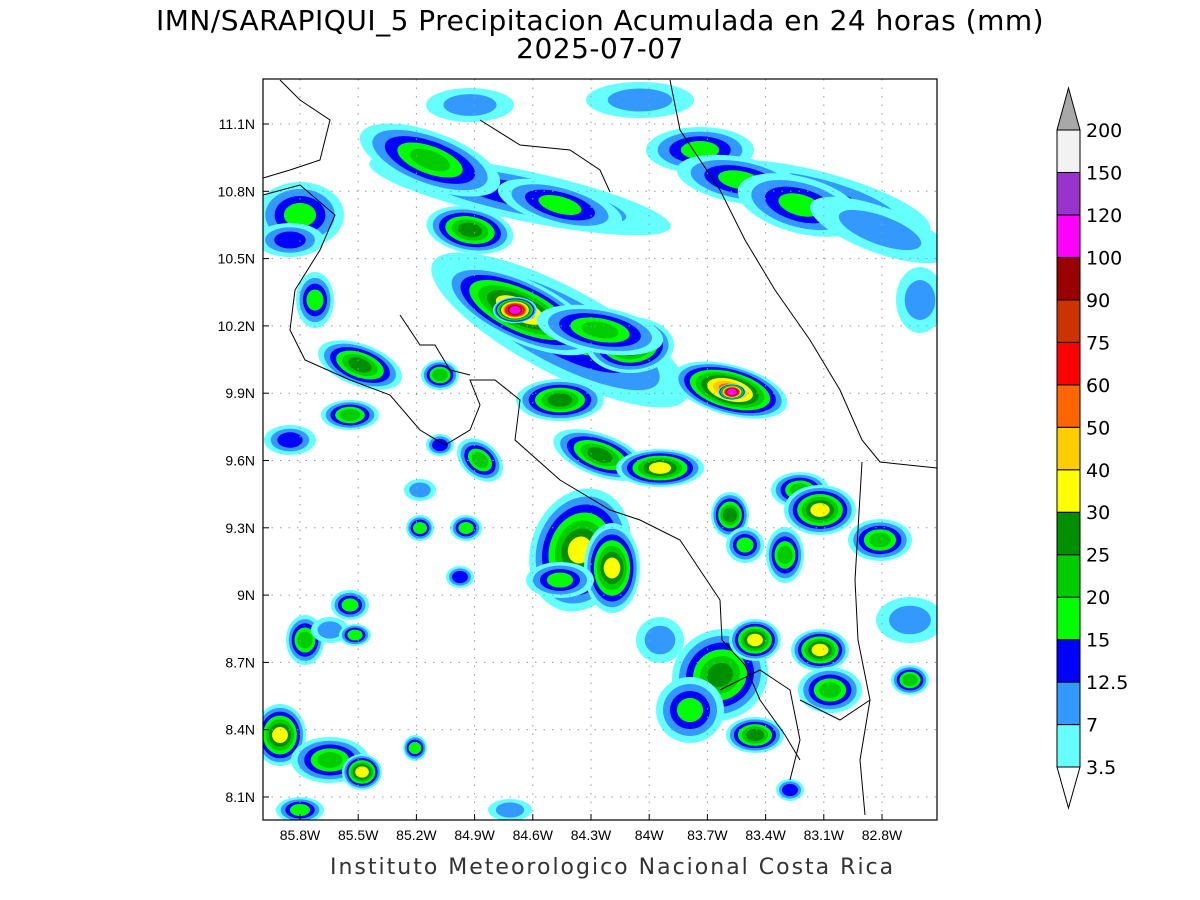  I want to click on colorbar-label: 3.5, so click(1101, 768).